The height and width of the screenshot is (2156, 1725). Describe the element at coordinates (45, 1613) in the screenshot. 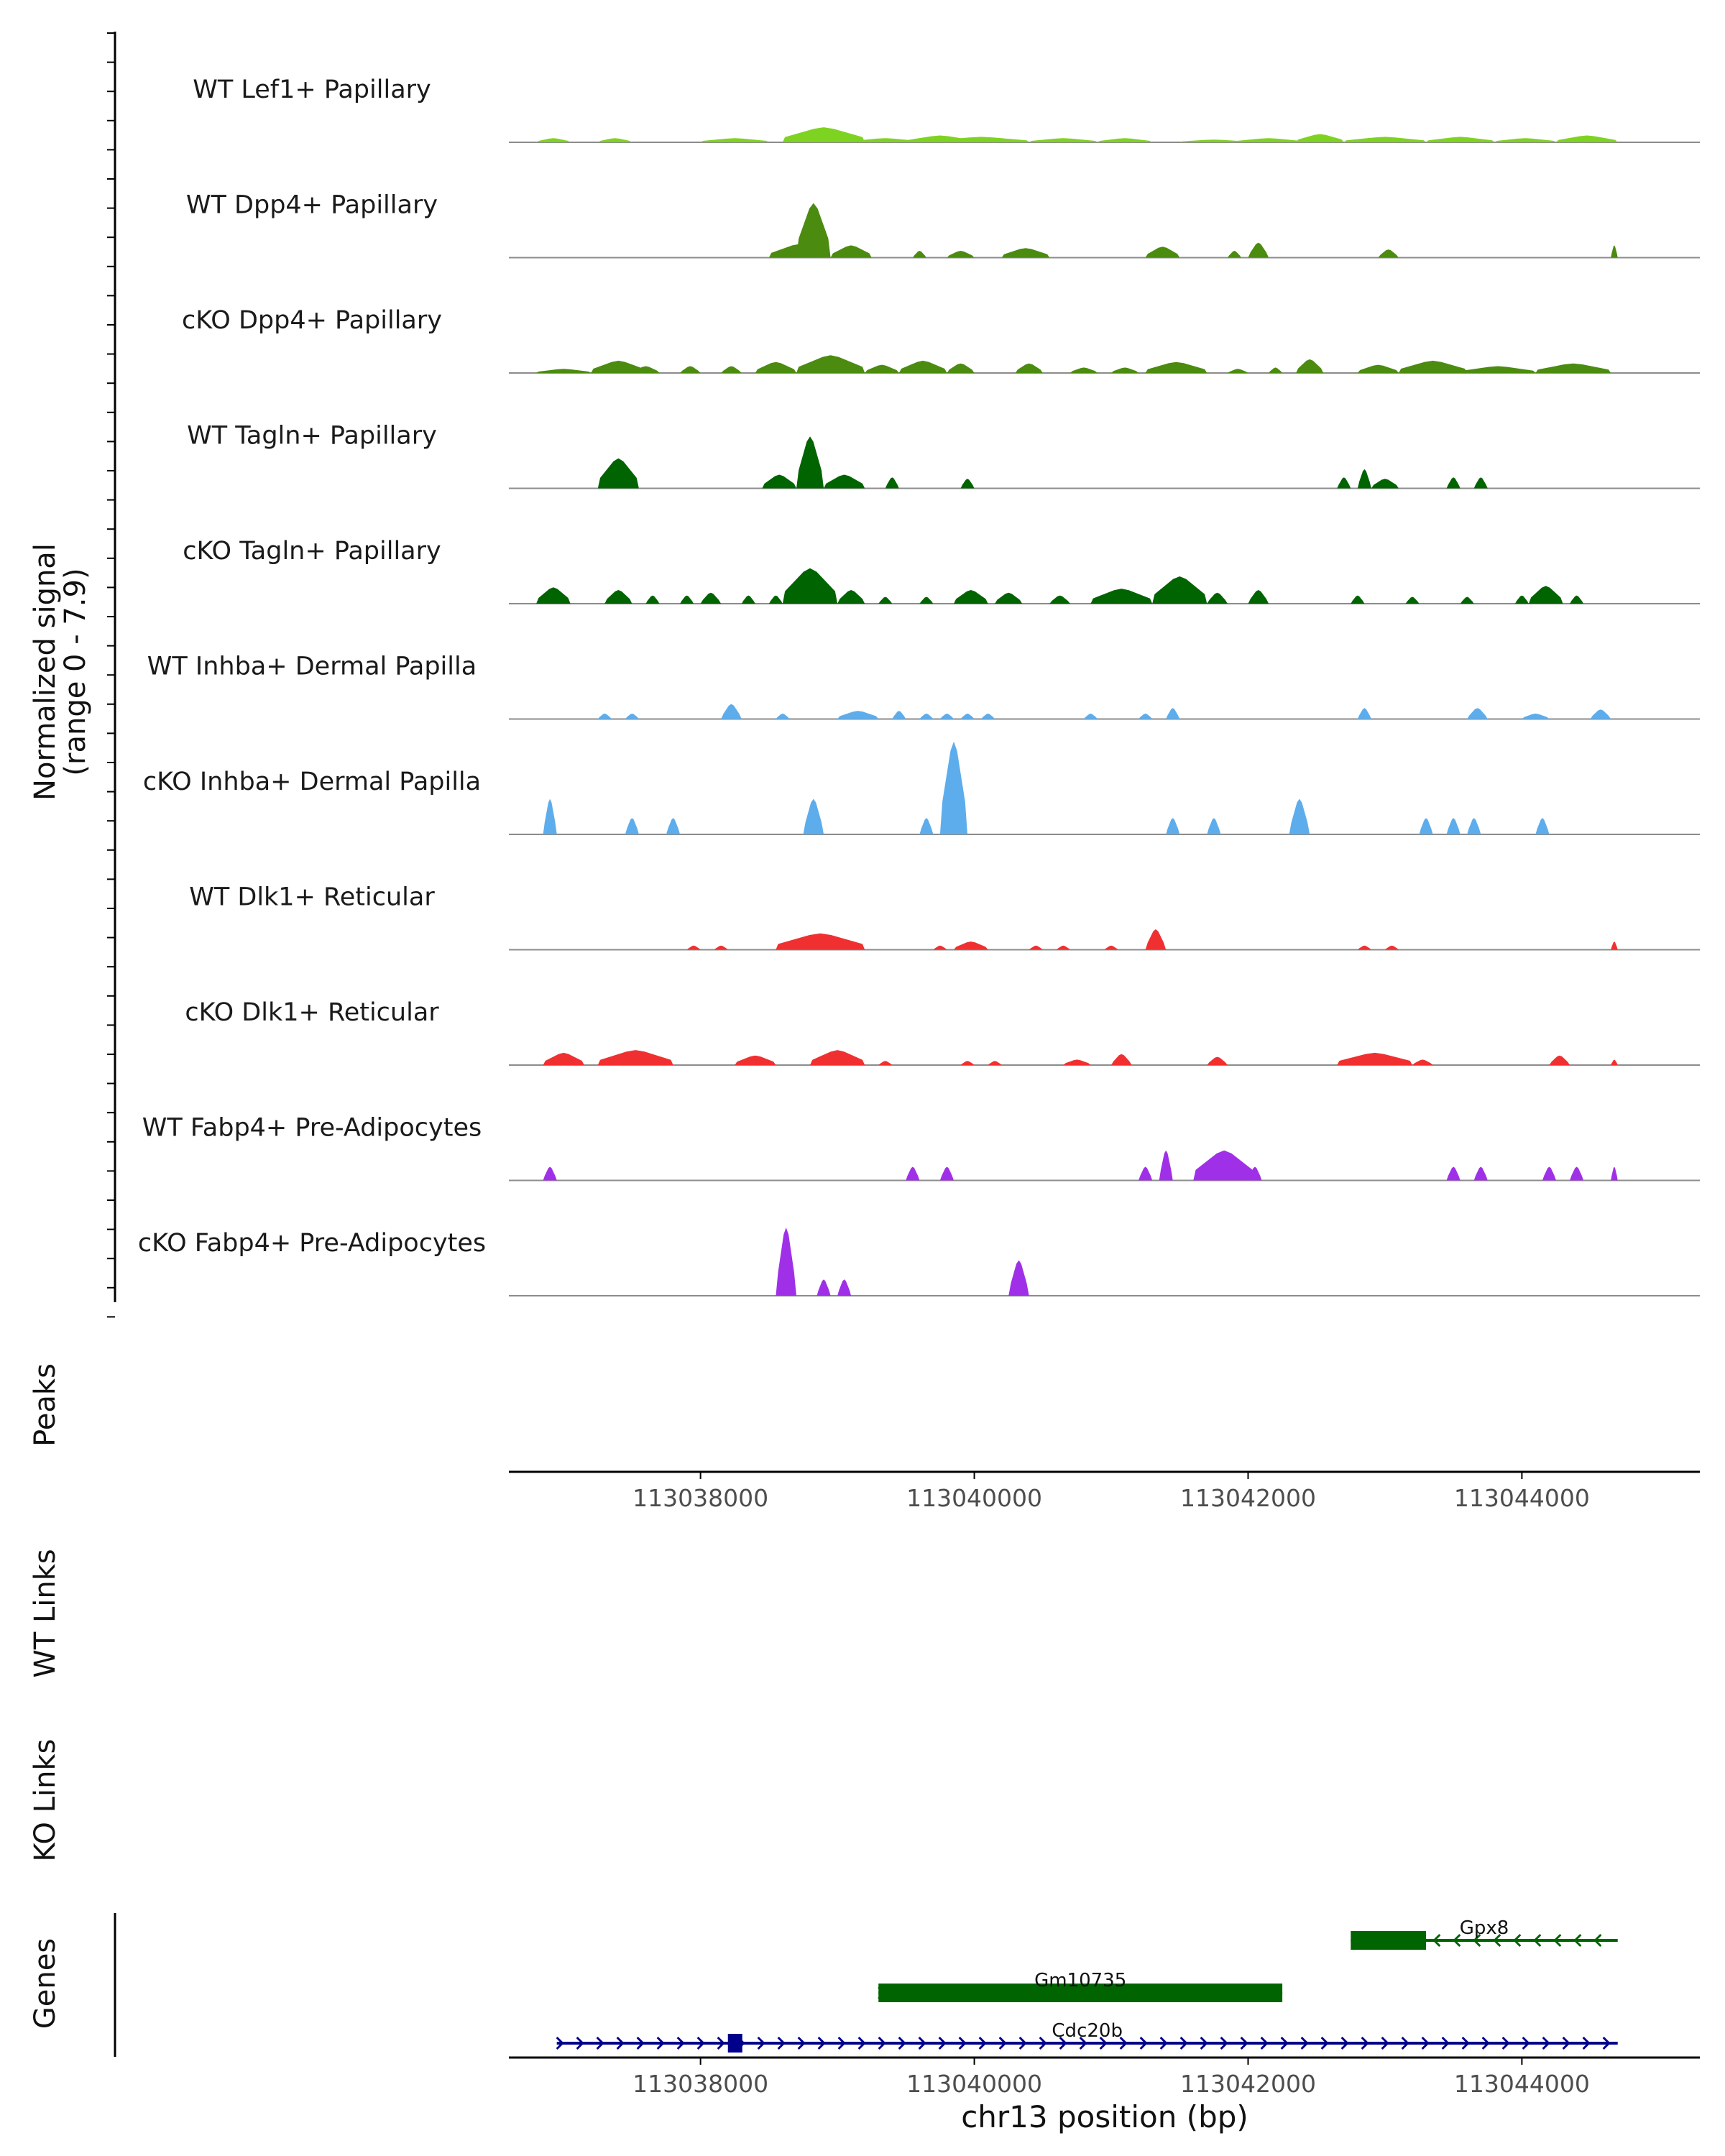

I see `wt-links-label: WT Links` at that location.